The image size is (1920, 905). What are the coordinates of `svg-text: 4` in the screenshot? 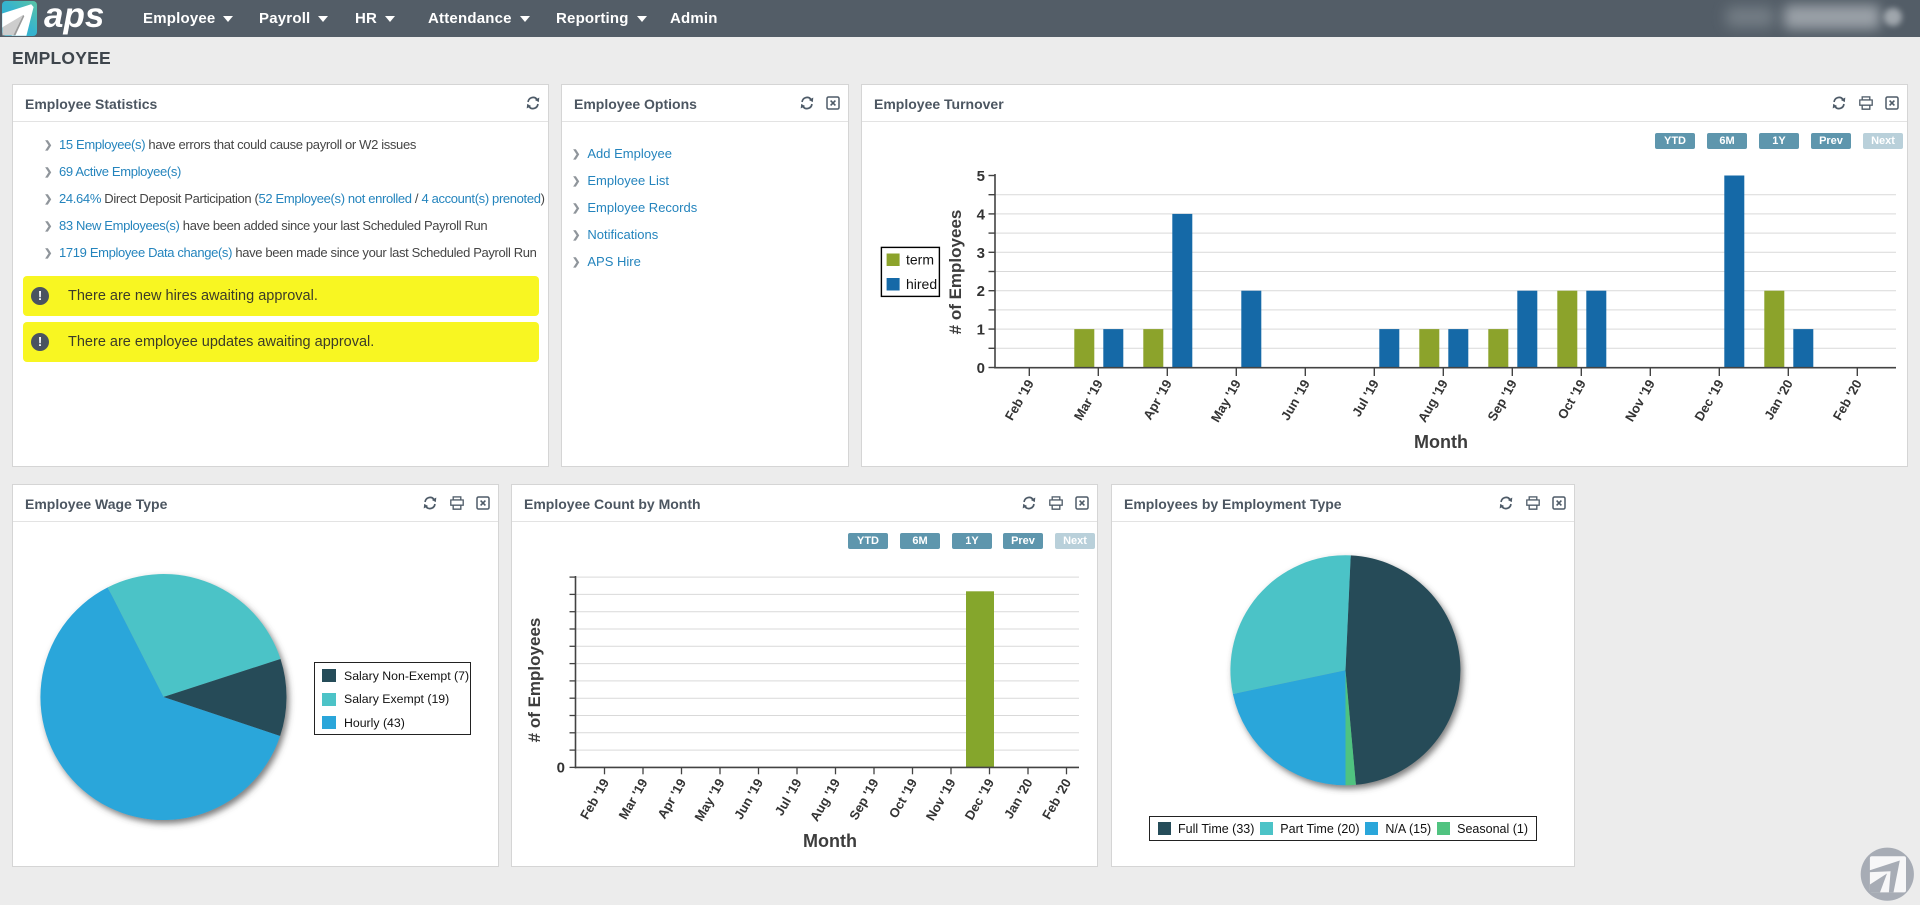 It's located at (981, 214).